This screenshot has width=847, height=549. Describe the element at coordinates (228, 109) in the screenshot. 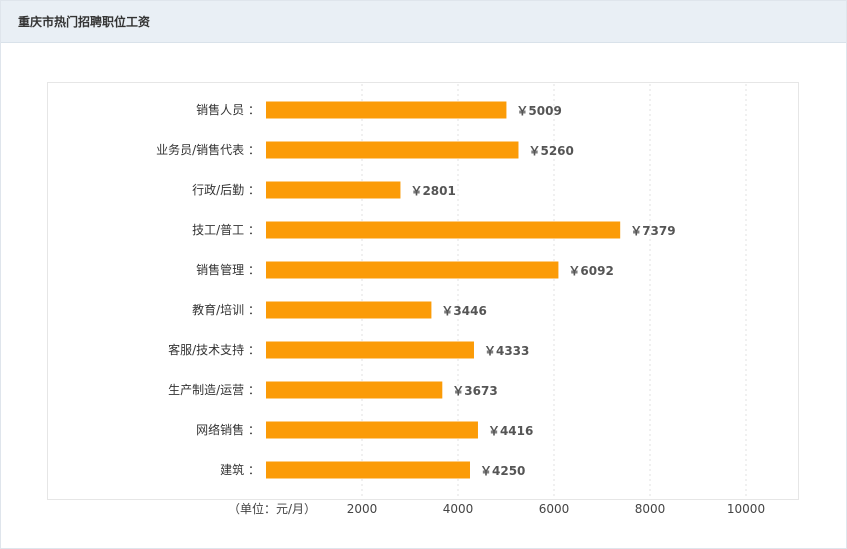

I see `category-label: 销售人员 ：` at that location.